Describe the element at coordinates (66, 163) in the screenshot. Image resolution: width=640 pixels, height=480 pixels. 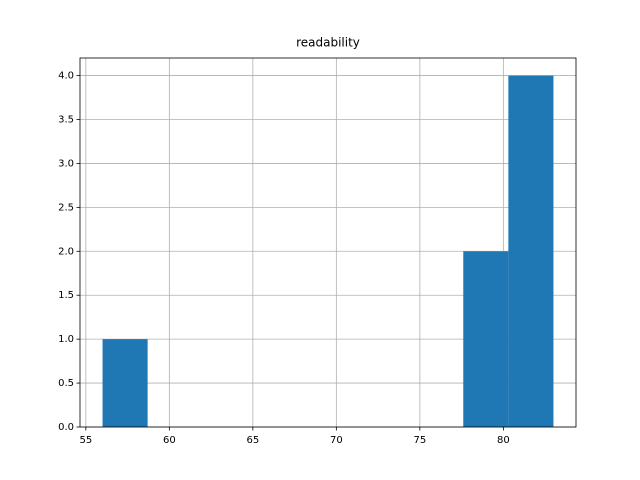
I see `y-tick-label: 3.0` at that location.